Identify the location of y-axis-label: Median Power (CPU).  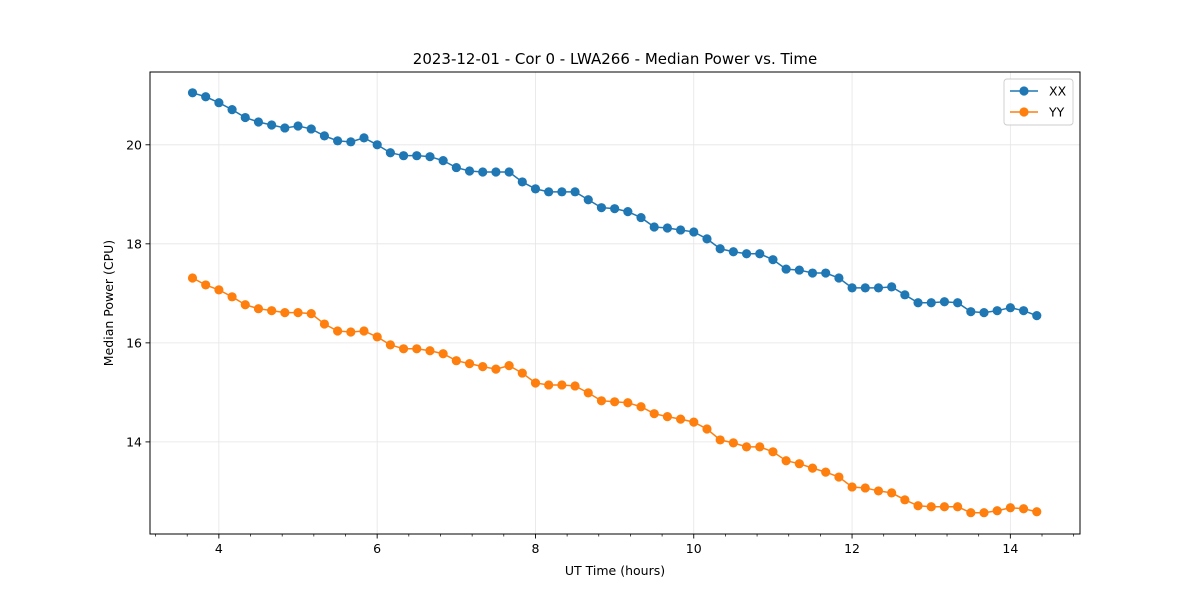
(108, 303).